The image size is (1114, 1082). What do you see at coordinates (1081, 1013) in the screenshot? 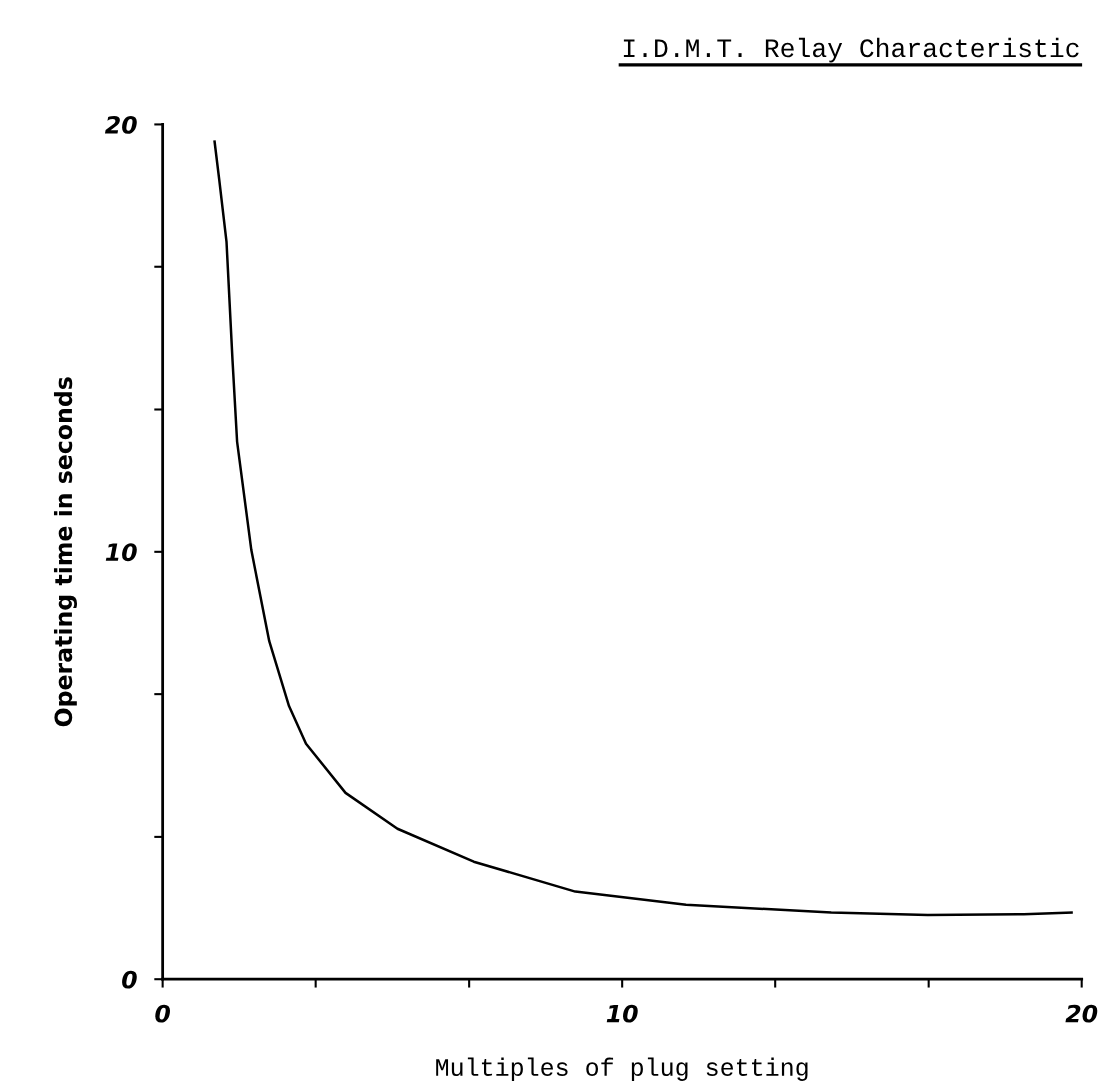
I see `x-tick-label: 20` at bounding box center [1081, 1013].